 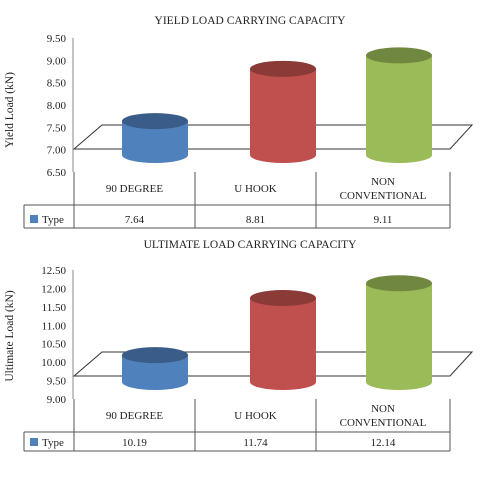 What do you see at coordinates (383, 220) in the screenshot?
I see `data-label: 9.11` at bounding box center [383, 220].